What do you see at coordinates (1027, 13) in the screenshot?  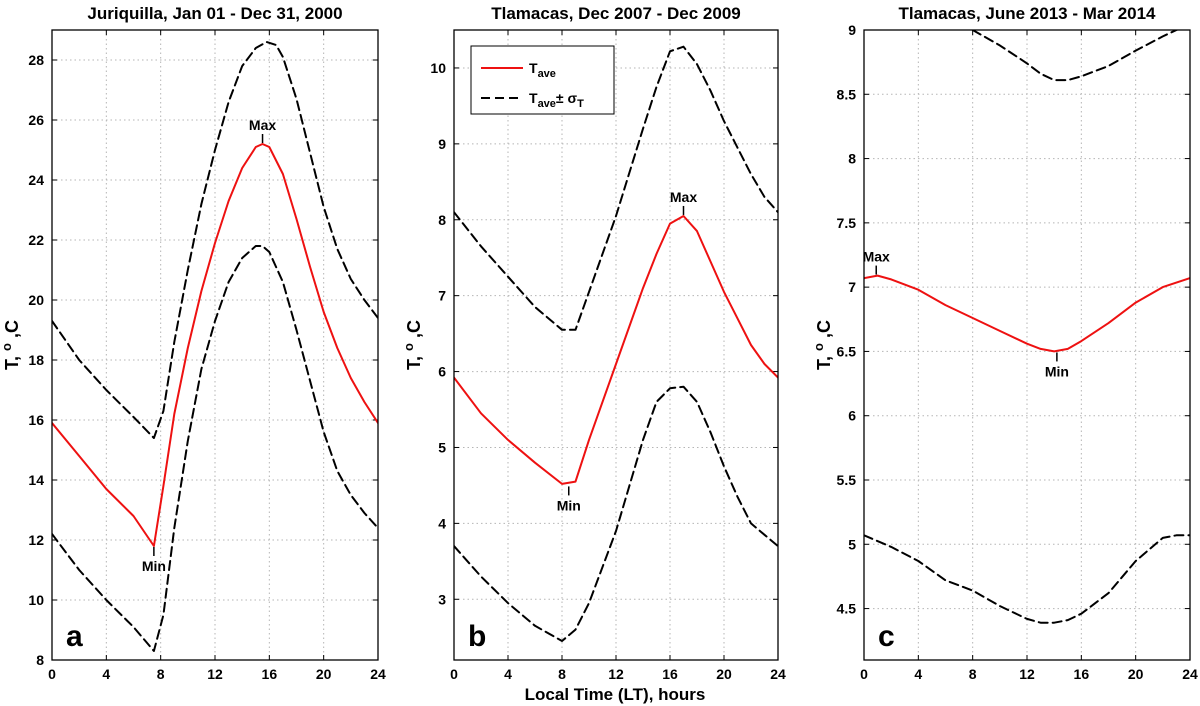 I see `panel-title: Tlamacas, June 2013 - Mar 2014` at bounding box center [1027, 13].